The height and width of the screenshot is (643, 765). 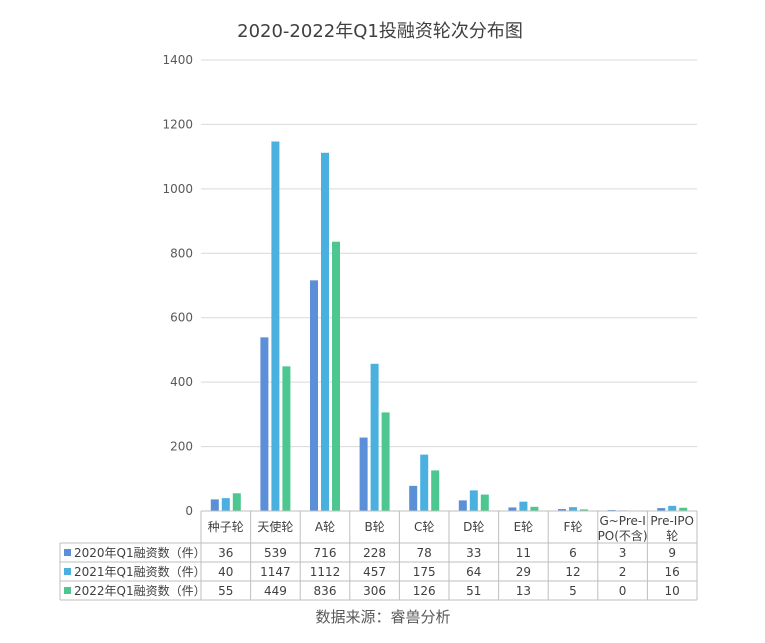 I want to click on data-label: 55, so click(x=225, y=591).